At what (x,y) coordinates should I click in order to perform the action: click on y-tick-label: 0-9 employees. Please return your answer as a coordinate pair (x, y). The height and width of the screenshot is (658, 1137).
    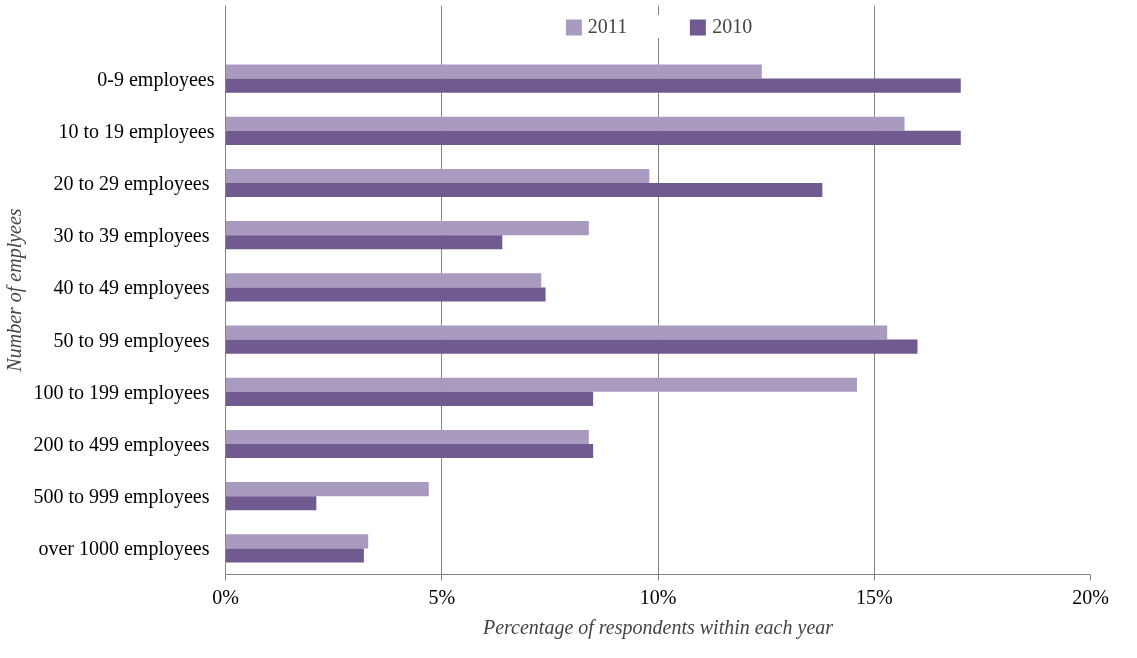
    Looking at the image, I should click on (156, 79).